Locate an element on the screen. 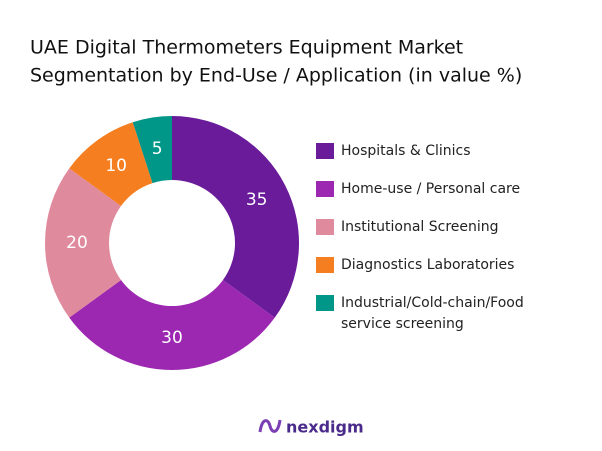  value-label: 10 is located at coordinates (116, 166).